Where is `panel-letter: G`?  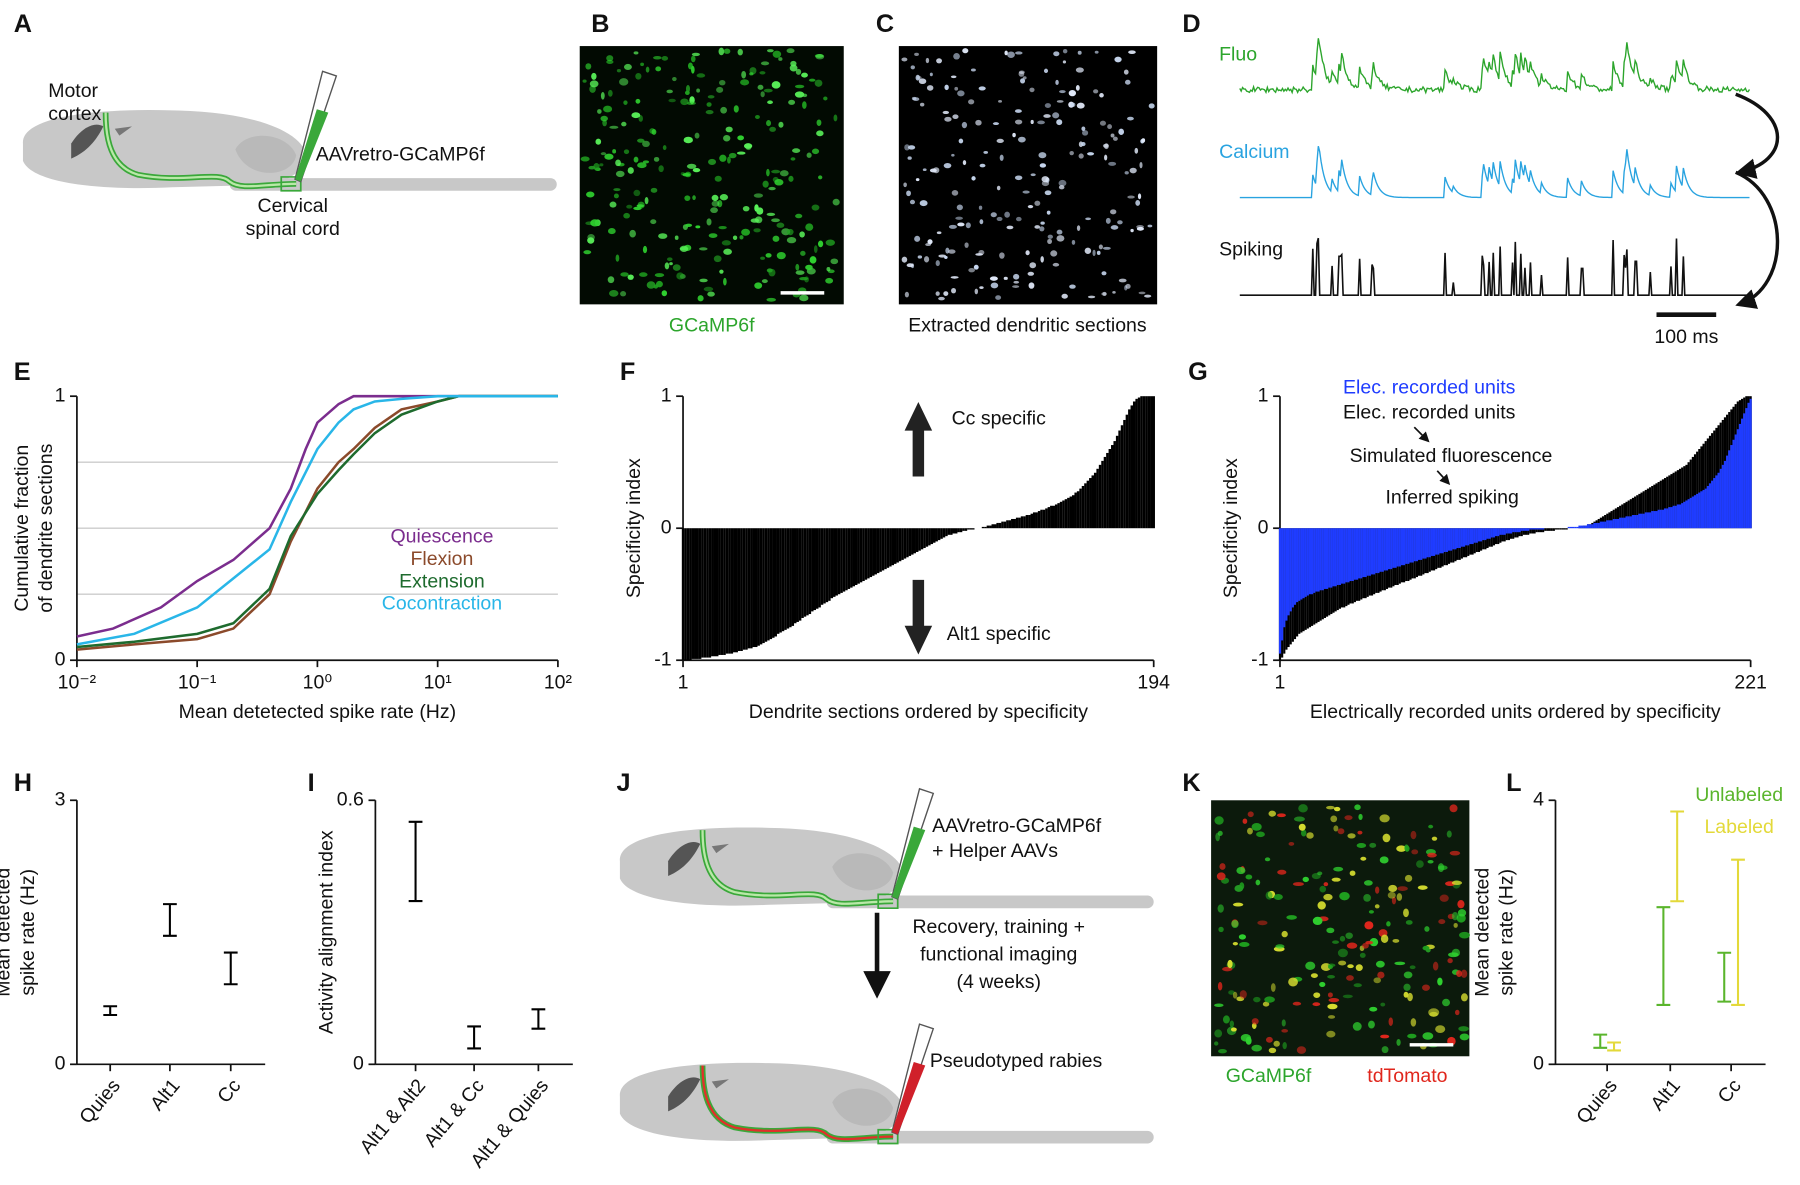 panel-letter: G is located at coordinates (1198, 372).